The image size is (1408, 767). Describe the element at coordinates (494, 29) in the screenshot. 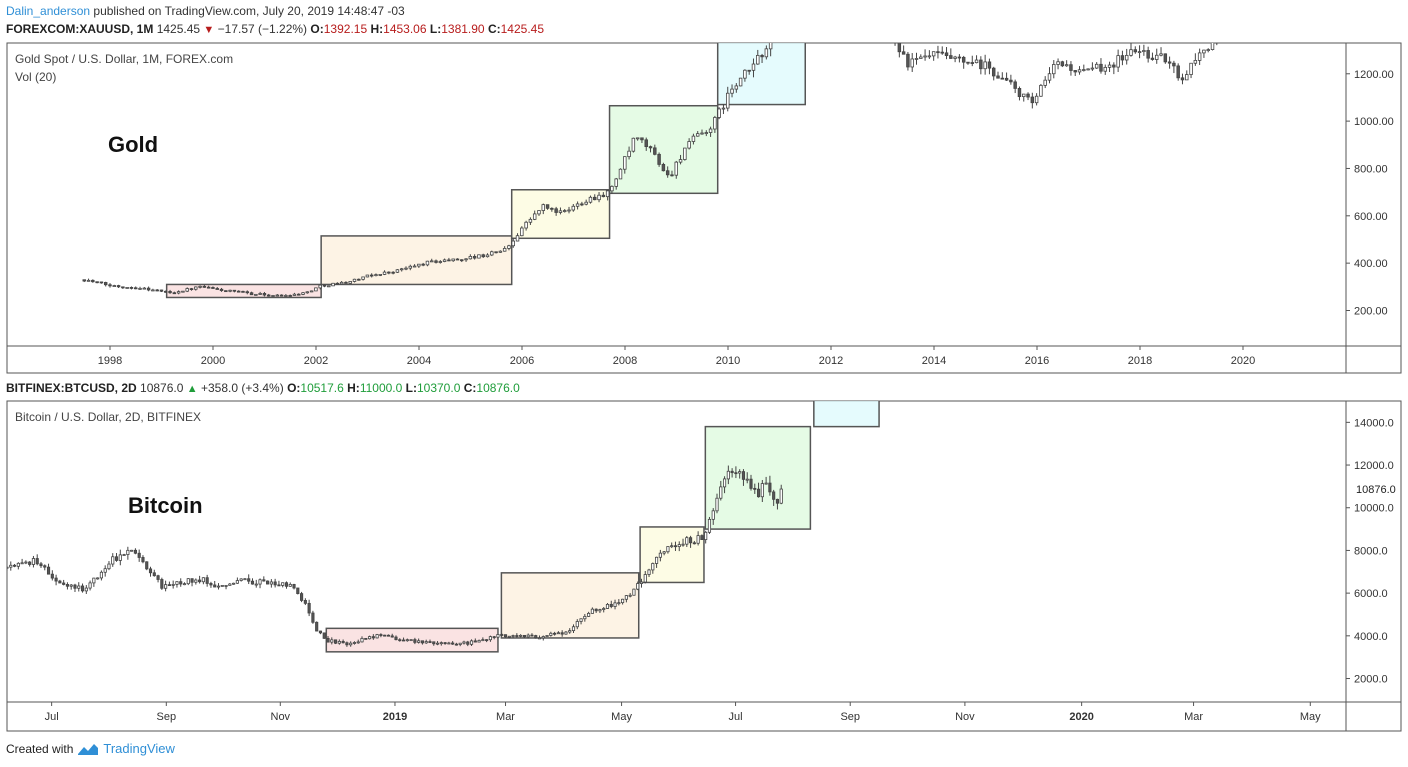

I see `gold-close-label: C:` at that location.